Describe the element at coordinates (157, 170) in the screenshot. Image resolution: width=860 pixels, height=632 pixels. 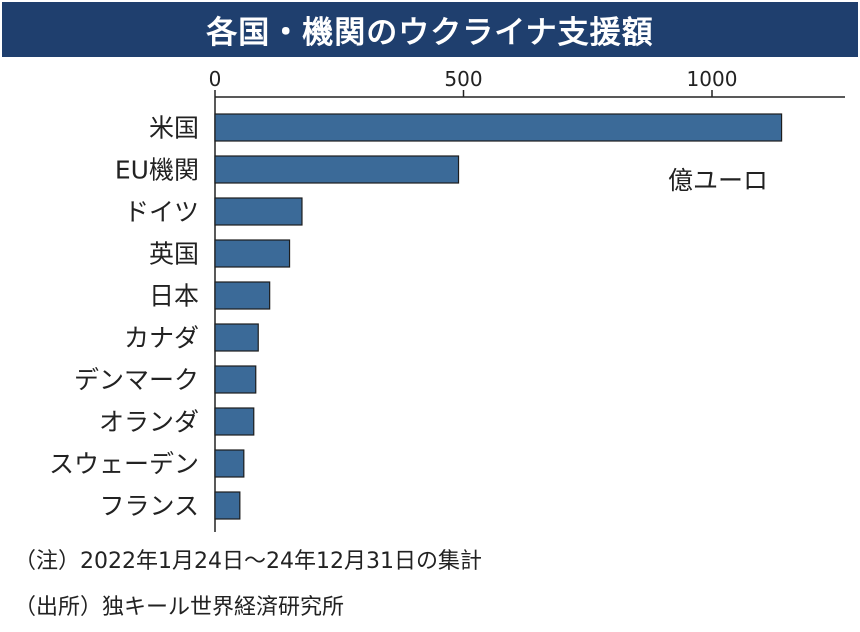
I see `category-label: EU機関` at that location.